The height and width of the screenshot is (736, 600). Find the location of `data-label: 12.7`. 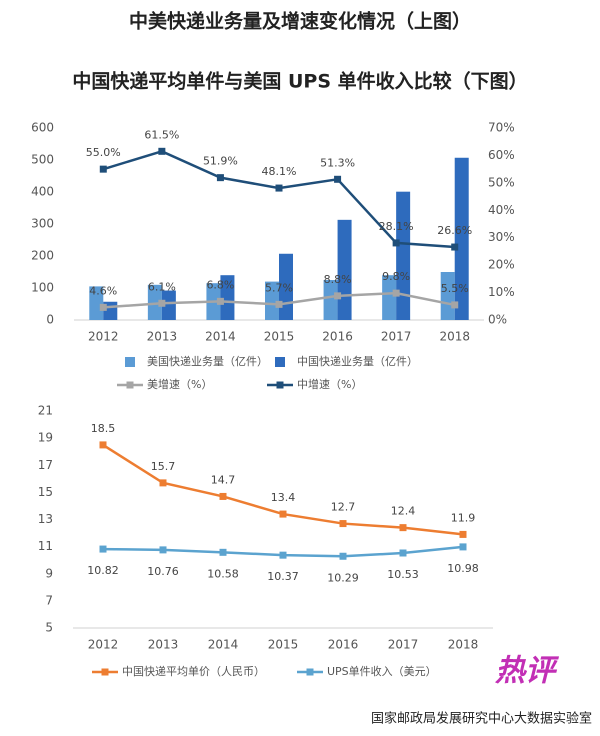

data-label: 12.7 is located at coordinates (343, 507).